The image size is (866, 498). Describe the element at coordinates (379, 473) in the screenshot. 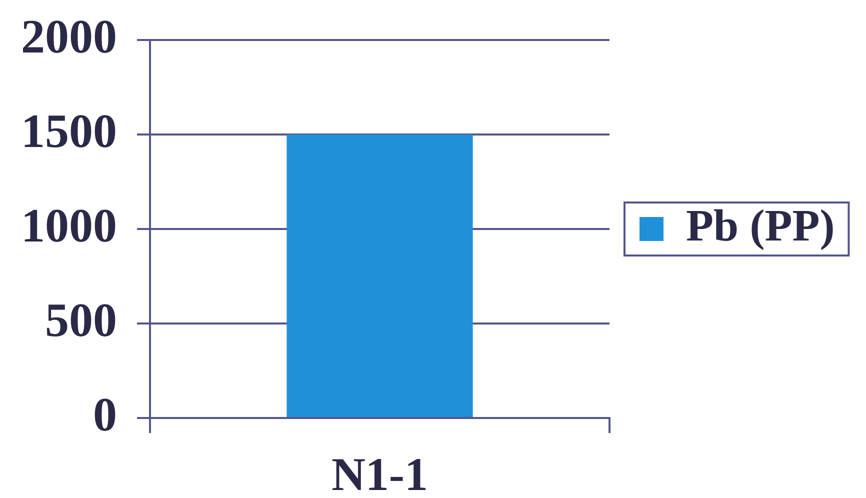

I see `x-tick-label: N1-1` at that location.